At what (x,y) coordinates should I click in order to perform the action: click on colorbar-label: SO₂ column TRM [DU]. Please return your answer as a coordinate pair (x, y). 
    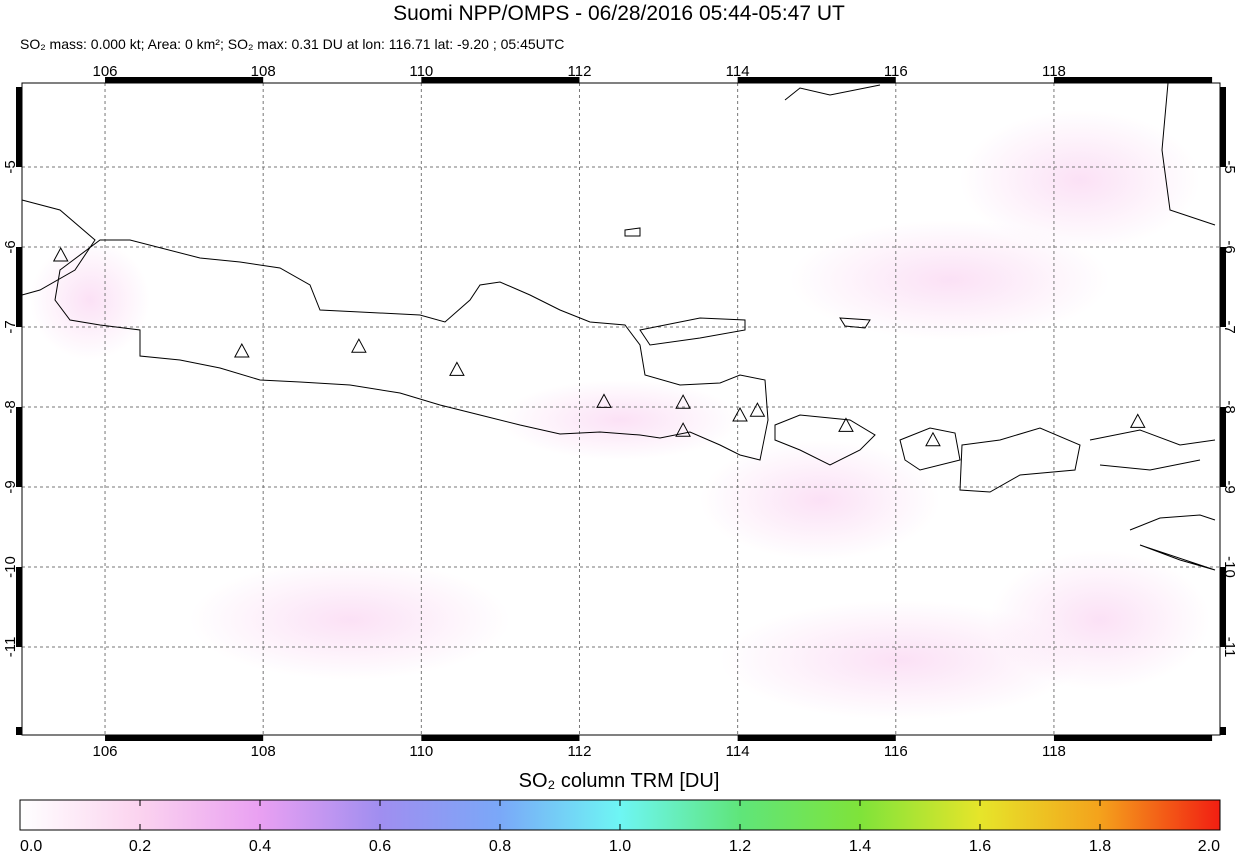
    Looking at the image, I should click on (619, 781).